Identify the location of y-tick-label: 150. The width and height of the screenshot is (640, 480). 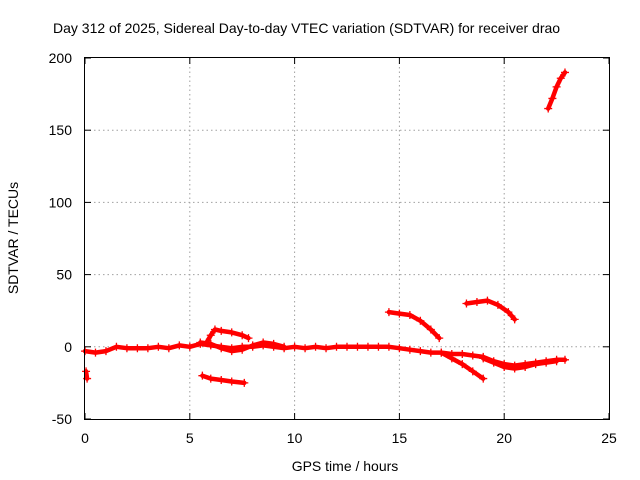
(61, 130).